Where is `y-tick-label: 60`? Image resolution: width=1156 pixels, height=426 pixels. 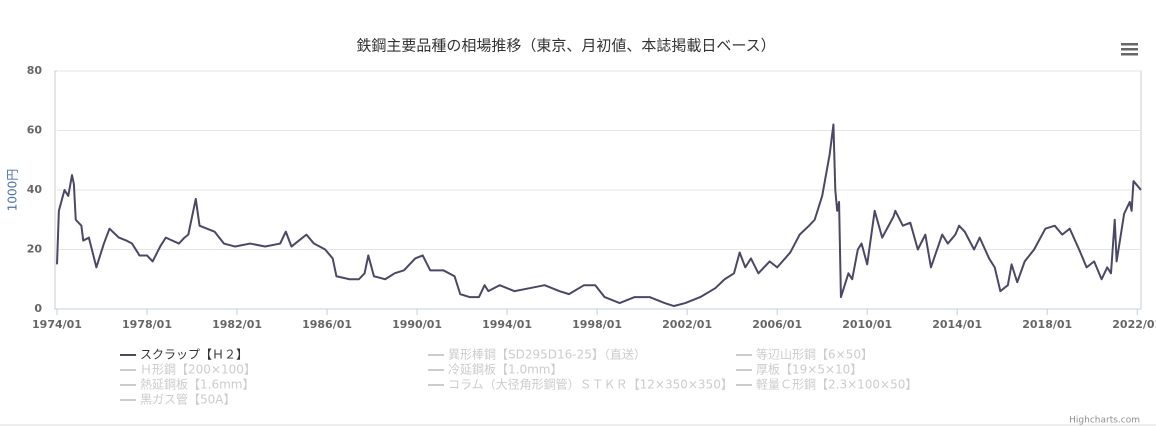
y-tick-label: 60 is located at coordinates (35, 130).